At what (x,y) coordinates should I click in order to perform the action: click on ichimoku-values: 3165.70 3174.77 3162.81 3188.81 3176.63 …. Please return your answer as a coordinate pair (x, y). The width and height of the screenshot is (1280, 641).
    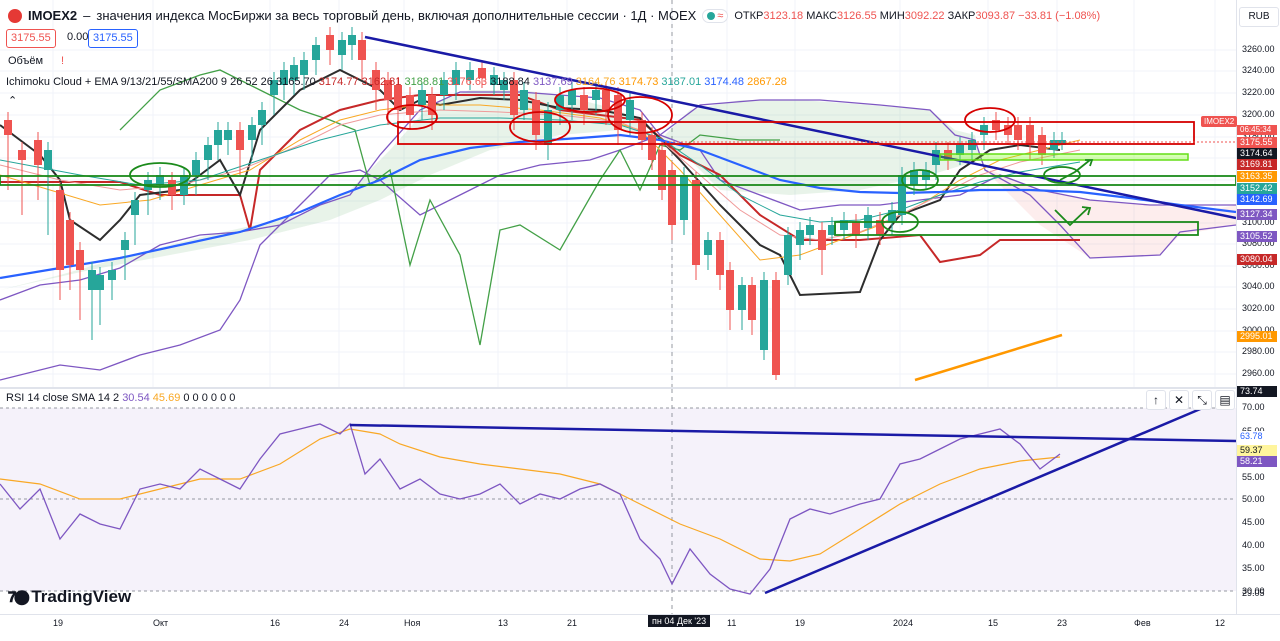
    Looking at the image, I should click on (531, 82).